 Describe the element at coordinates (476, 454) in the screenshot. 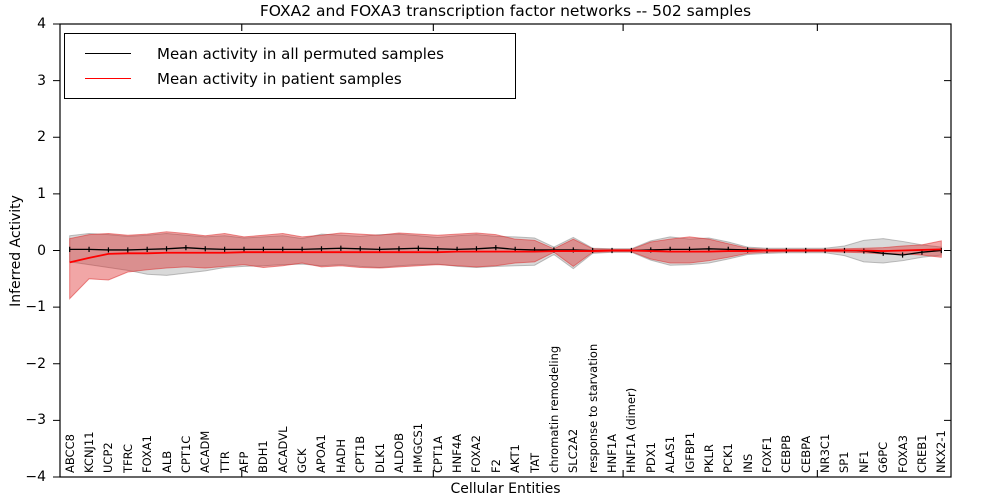

I see `x-tick-label: FOXA2` at that location.